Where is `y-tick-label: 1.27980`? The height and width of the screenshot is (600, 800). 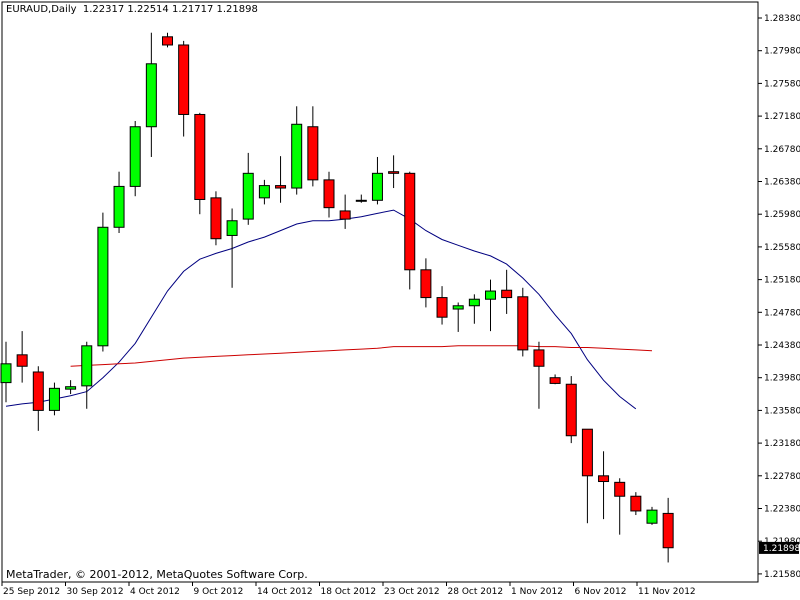
y-tick-label: 1.27980 is located at coordinates (782, 52).